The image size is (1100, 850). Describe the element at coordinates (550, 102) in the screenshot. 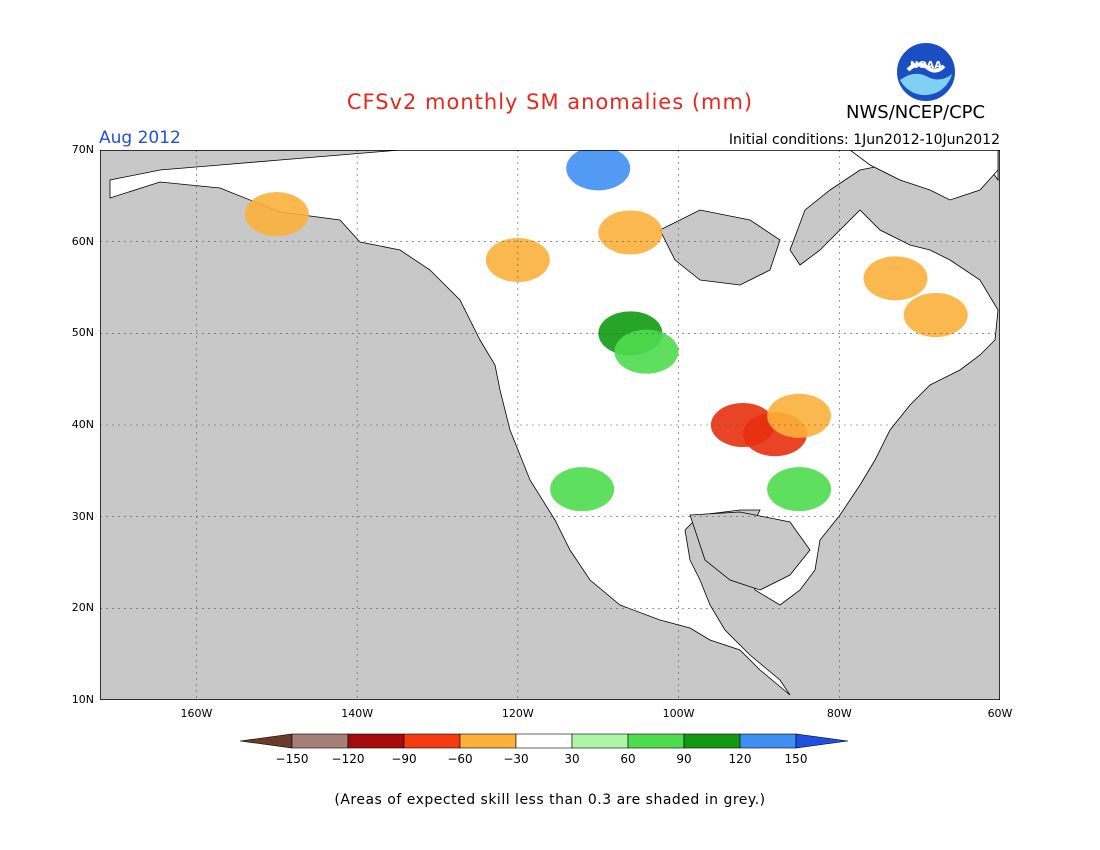

I see `chart-title: CFSv2 monthly SM anomalies (mm)` at that location.